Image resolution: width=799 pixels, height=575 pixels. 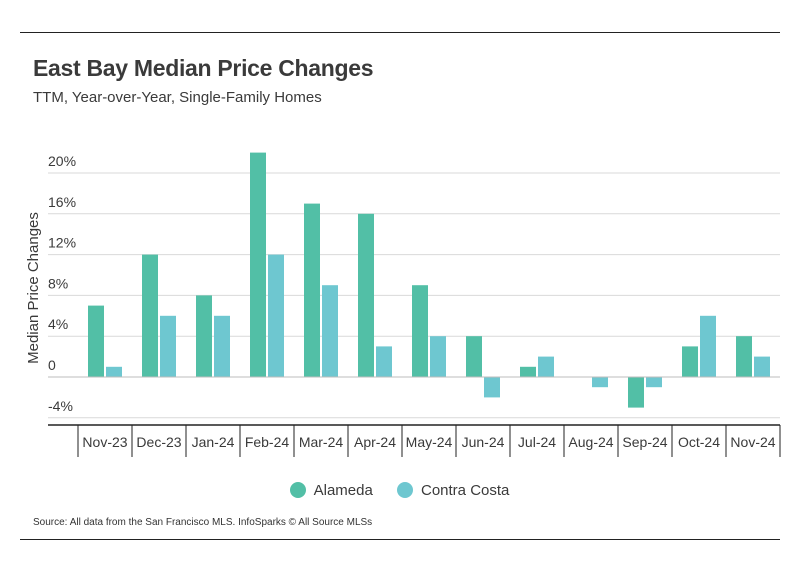 I want to click on legend-swatch-contra-costa, so click(x=405, y=490).